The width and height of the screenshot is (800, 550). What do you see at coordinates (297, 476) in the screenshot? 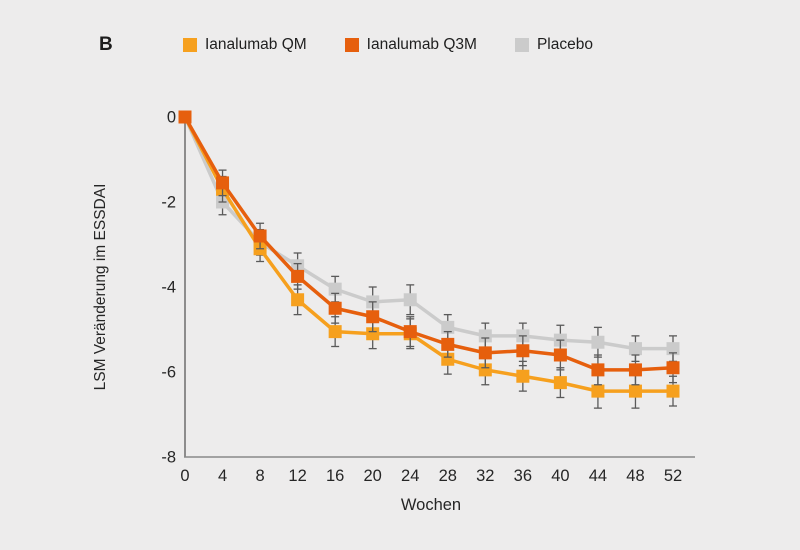
I see `x-tick-label: 12` at bounding box center [297, 476].